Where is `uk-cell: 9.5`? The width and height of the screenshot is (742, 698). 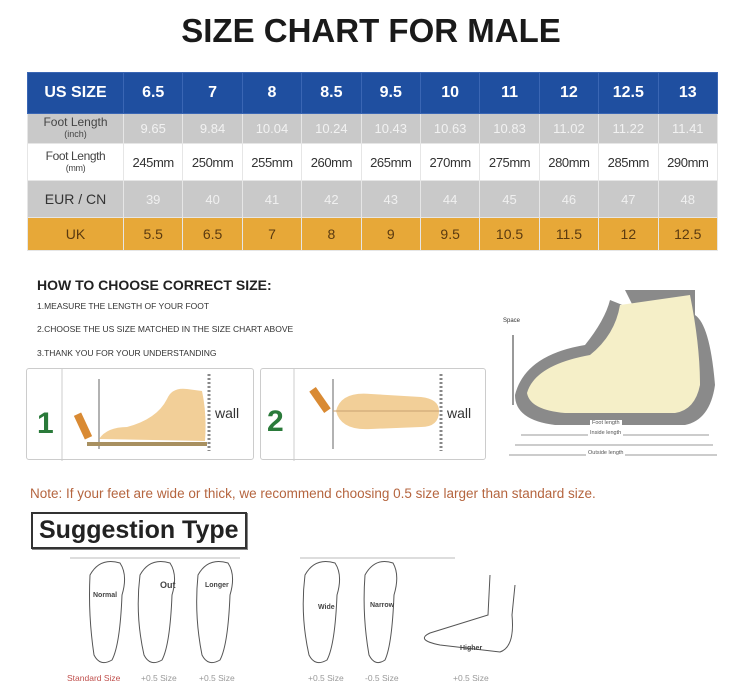 uk-cell: 9.5 is located at coordinates (450, 234).